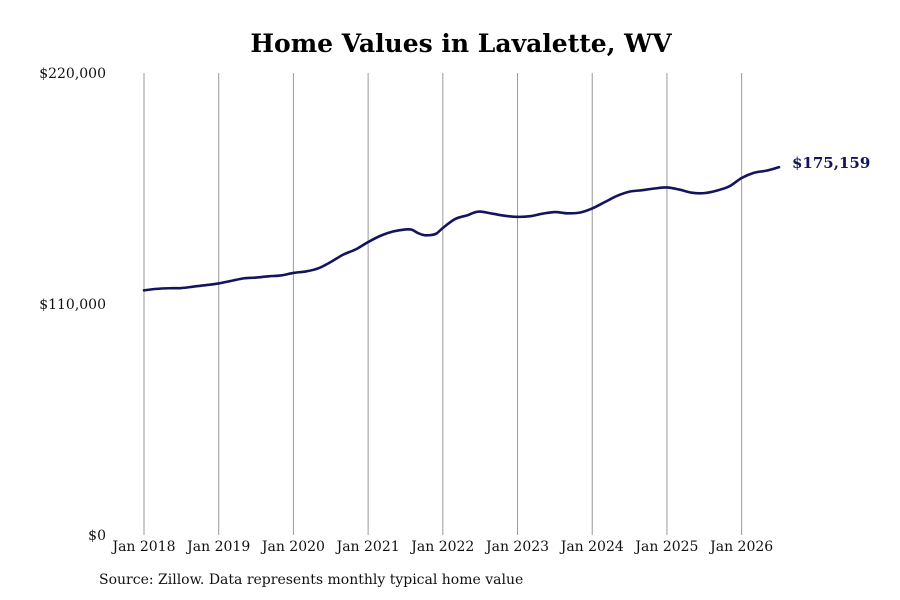  What do you see at coordinates (367, 547) in the screenshot?
I see `x-tick-label: Jan 2021` at bounding box center [367, 547].